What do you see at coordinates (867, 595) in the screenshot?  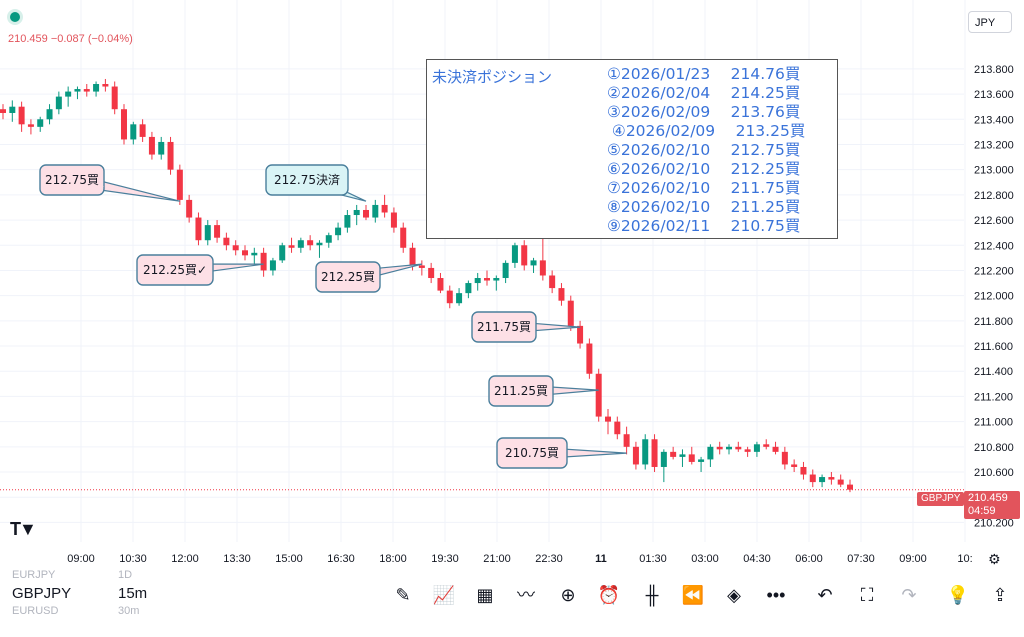 I see `fullscreen-icon: ⛶` at bounding box center [867, 595].